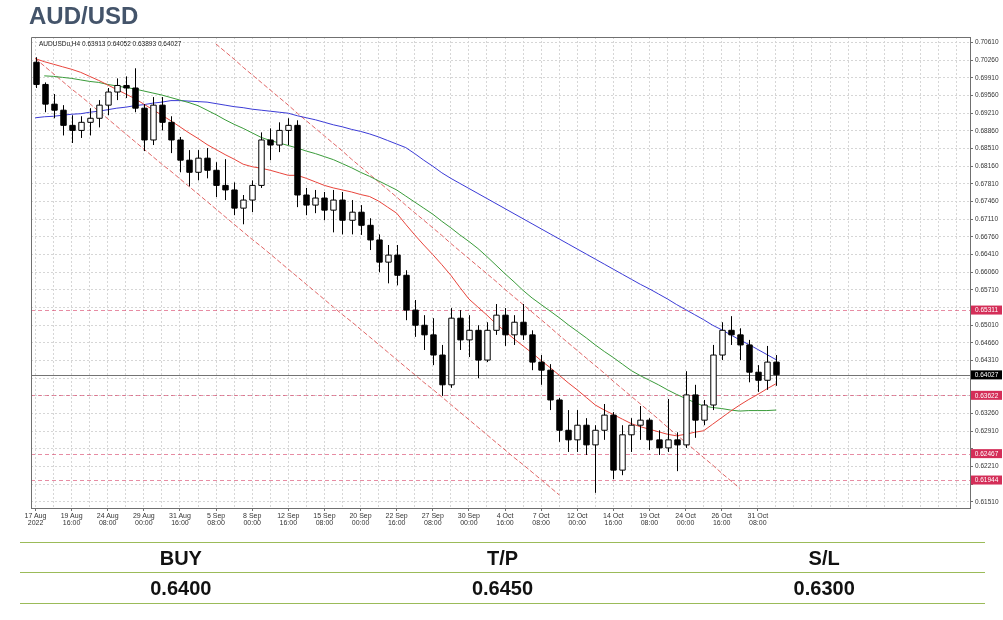  Describe the element at coordinates (181, 588) in the screenshot. I see `text: 0.6400` at that location.